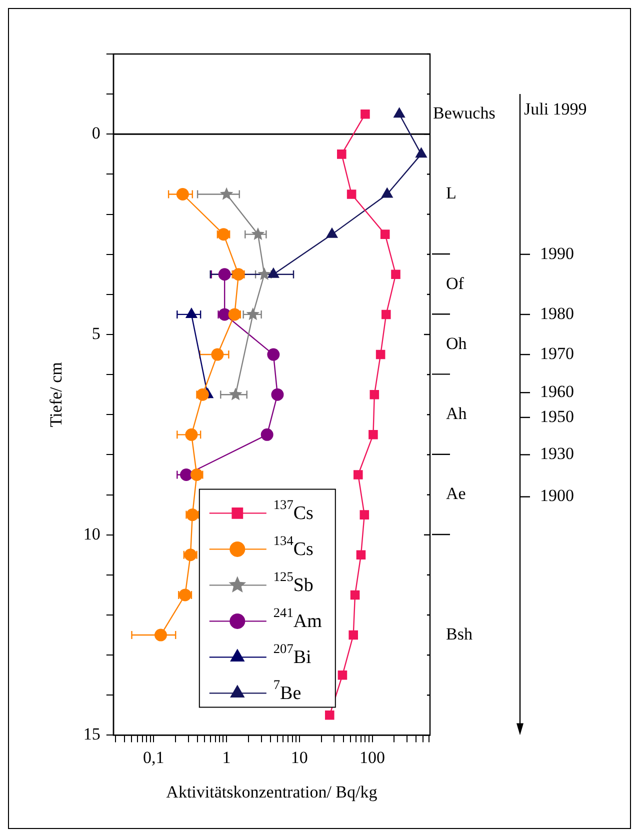 This screenshot has width=639, height=836. Describe the element at coordinates (457, 343) in the screenshot. I see `text: Oh` at that location.